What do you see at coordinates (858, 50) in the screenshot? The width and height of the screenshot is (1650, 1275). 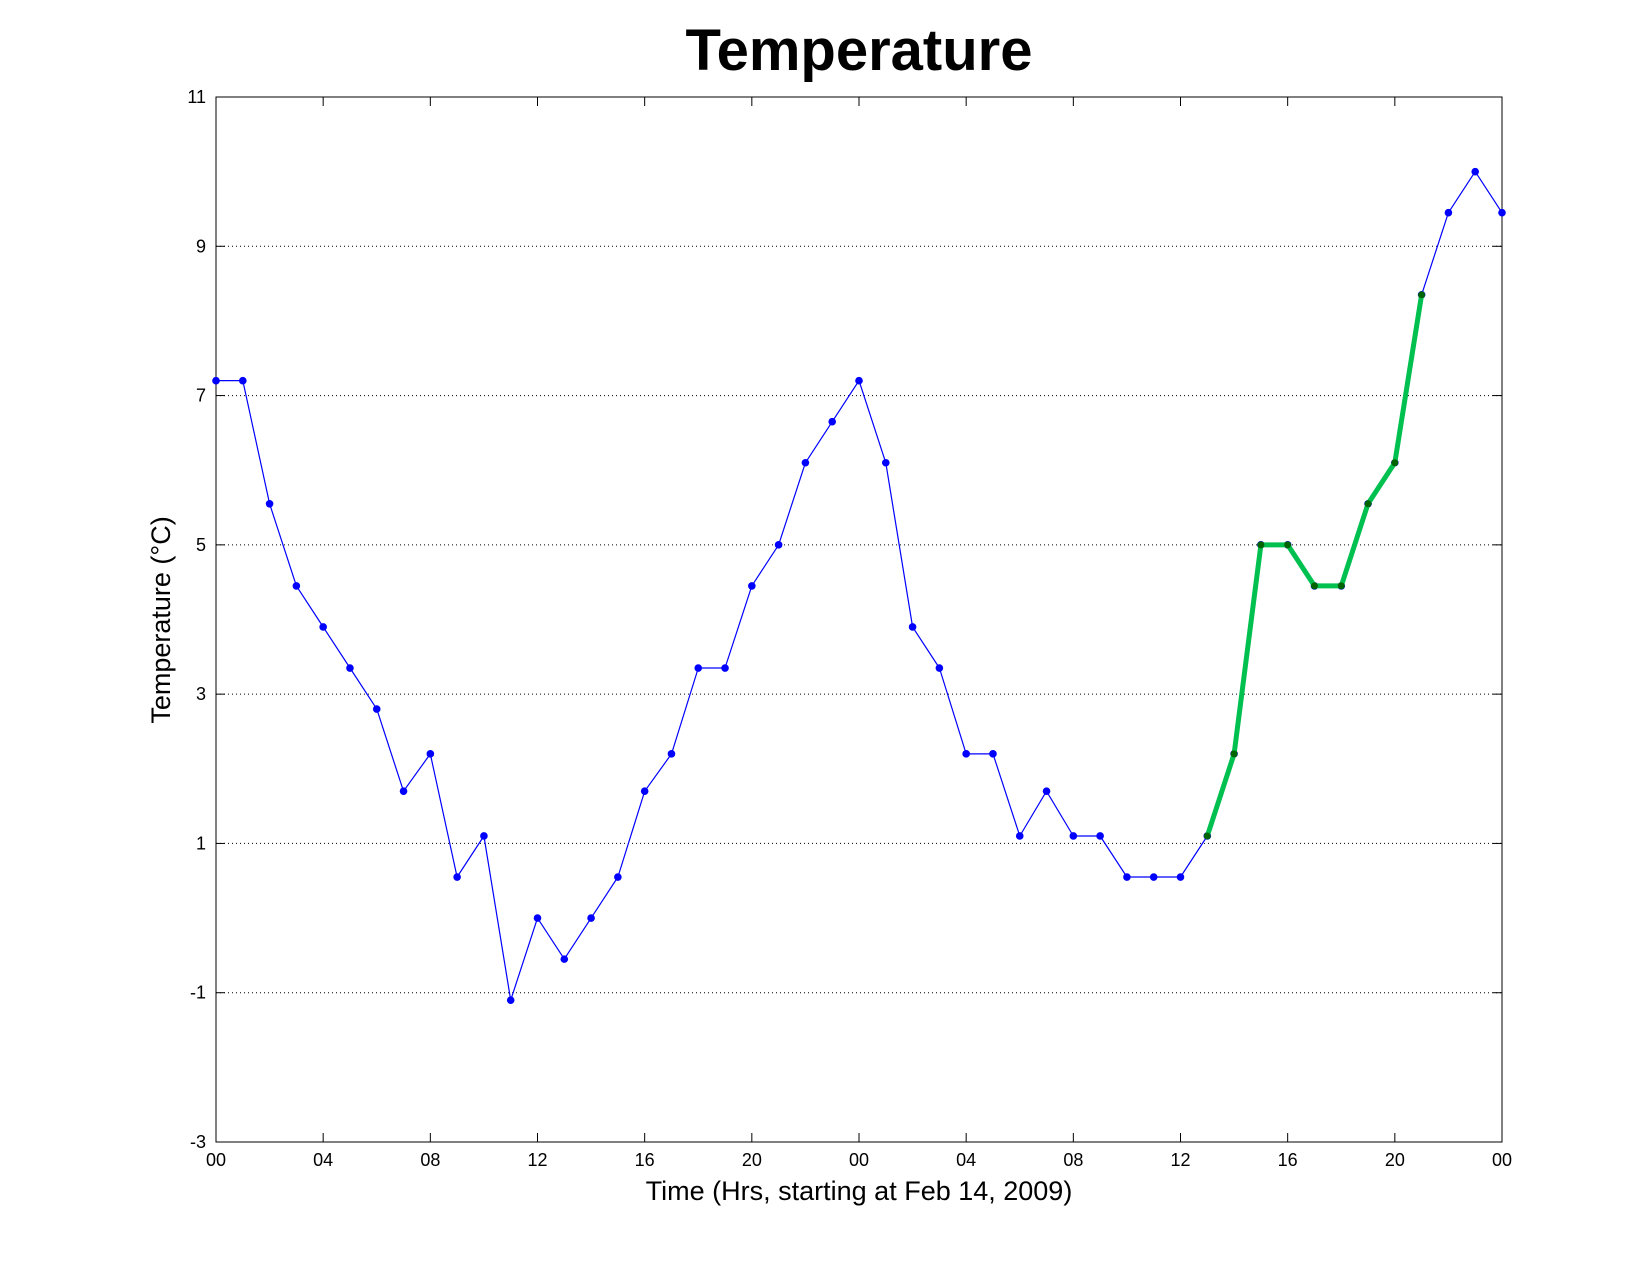 I see `chart-title: Temperature` at bounding box center [858, 50].